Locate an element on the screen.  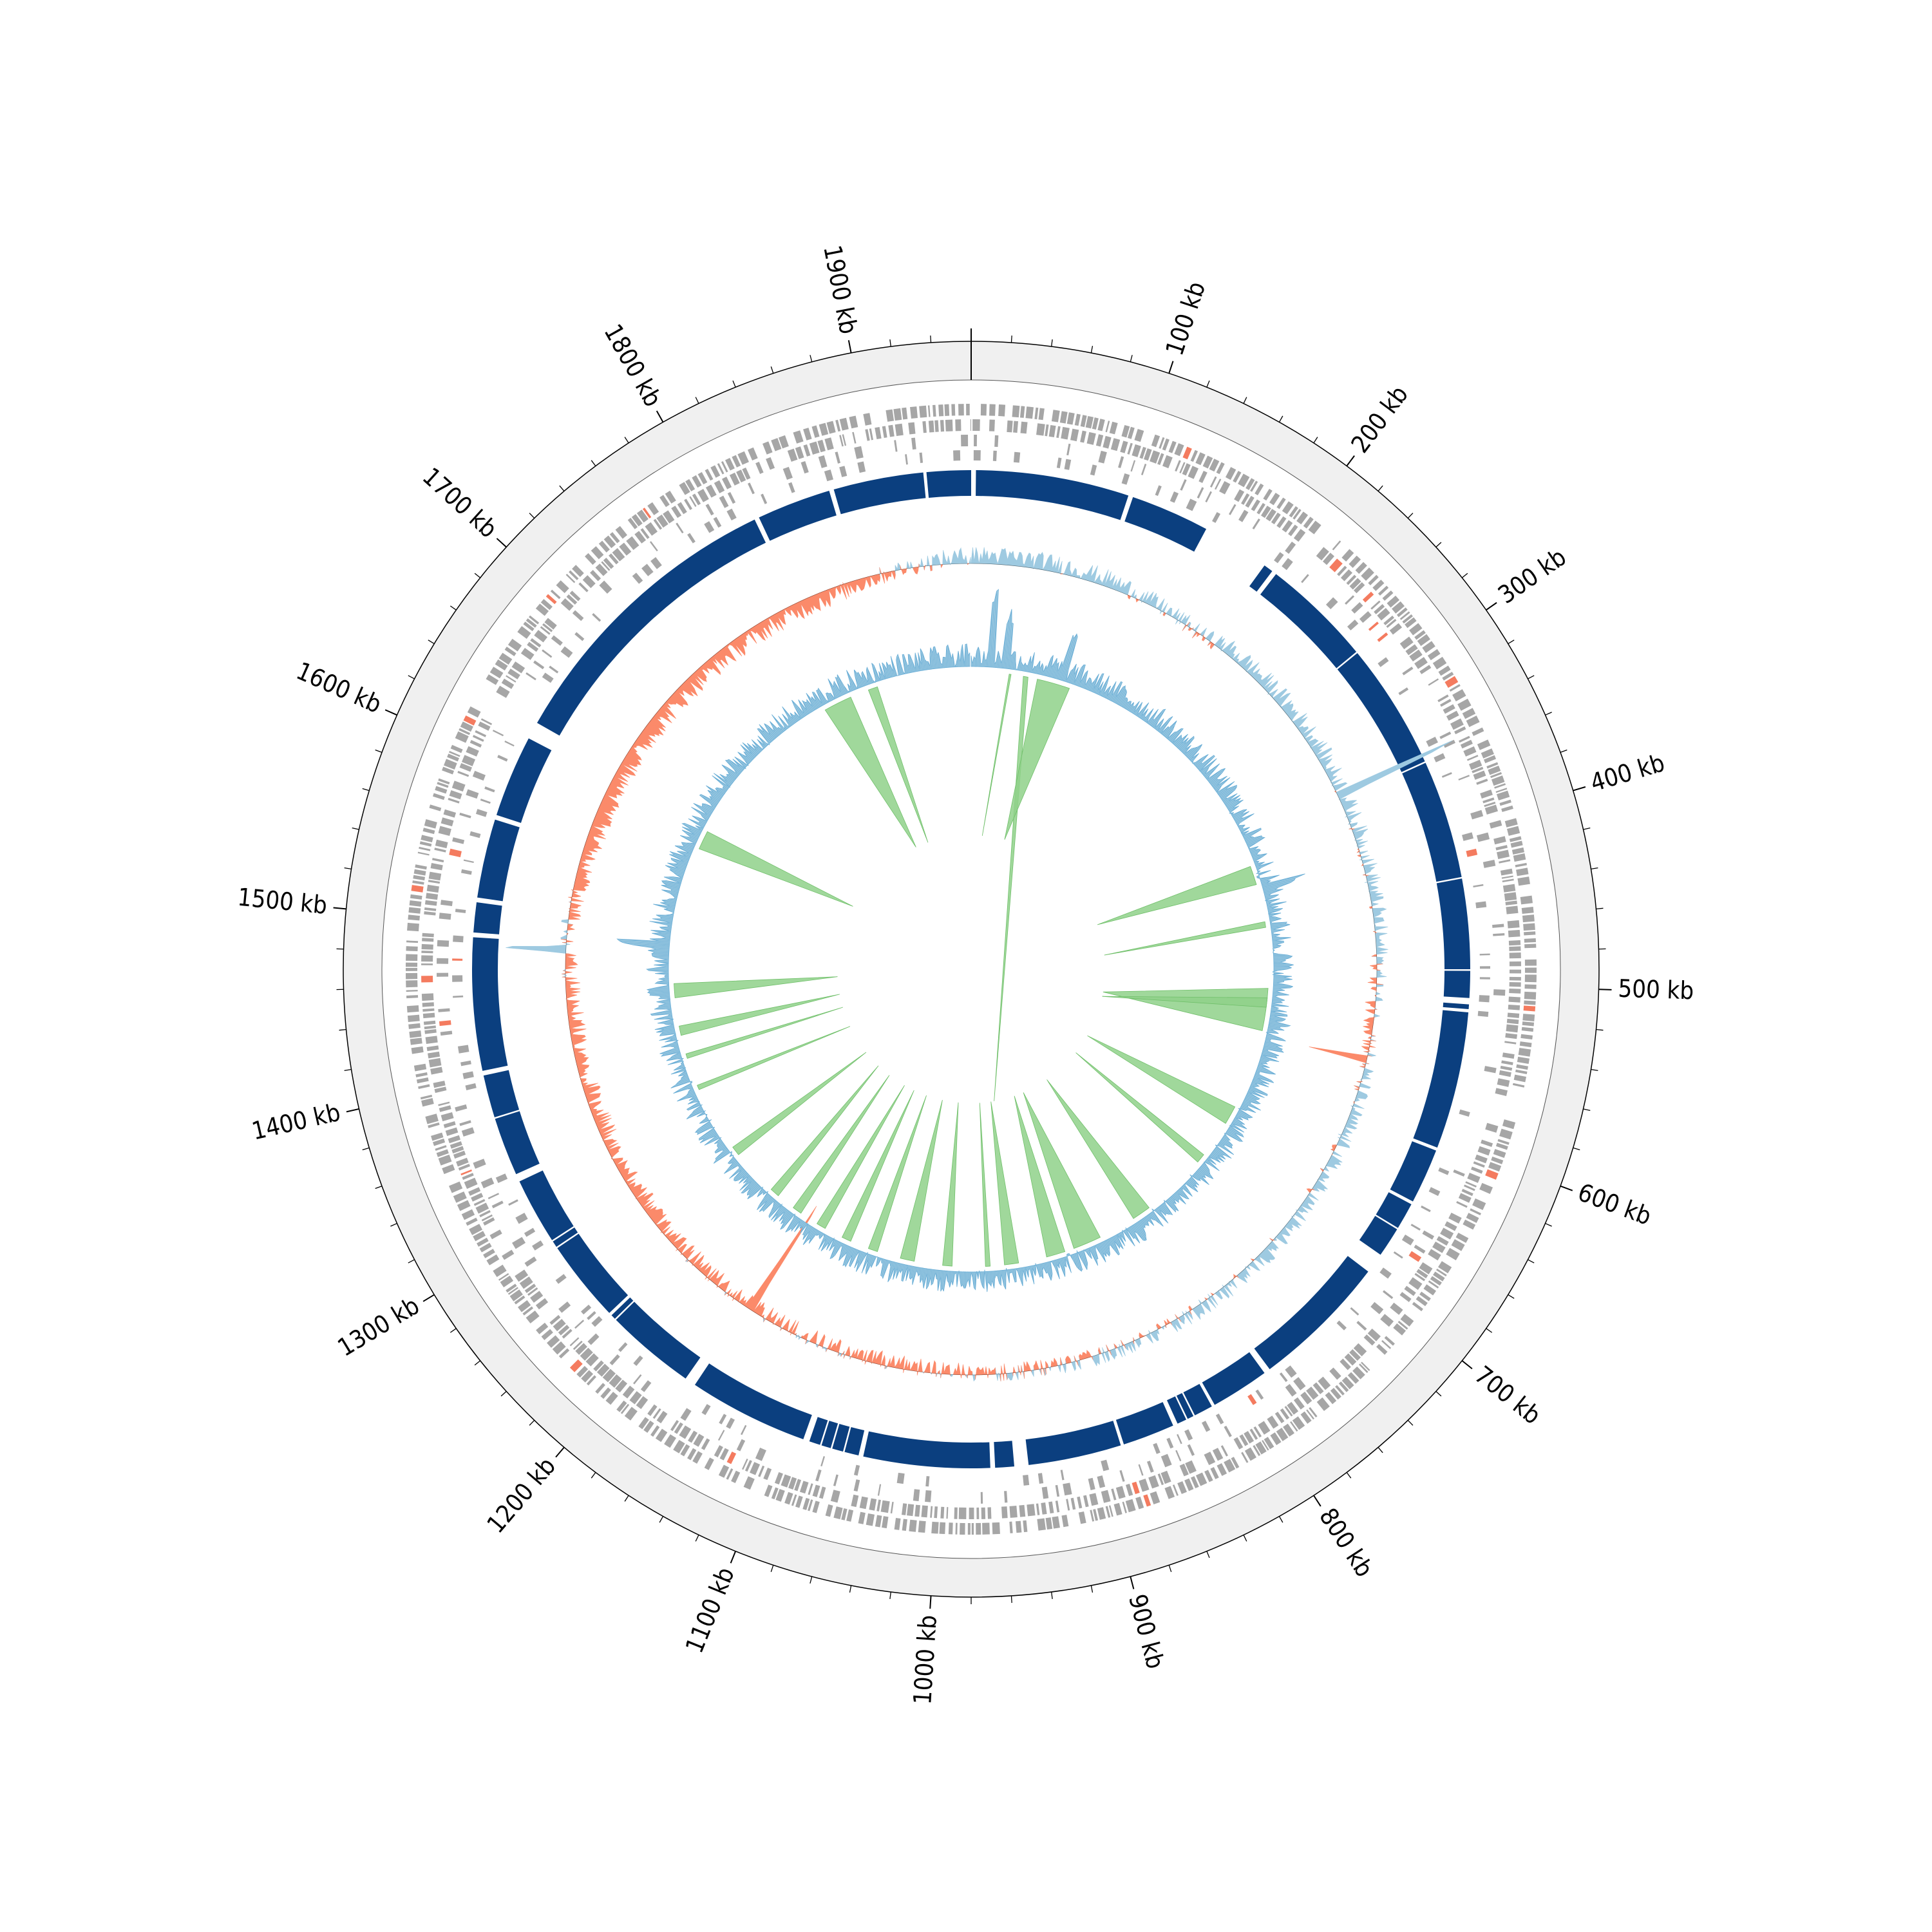
coordinate-label: 1900 kb is located at coordinates (841, 289).